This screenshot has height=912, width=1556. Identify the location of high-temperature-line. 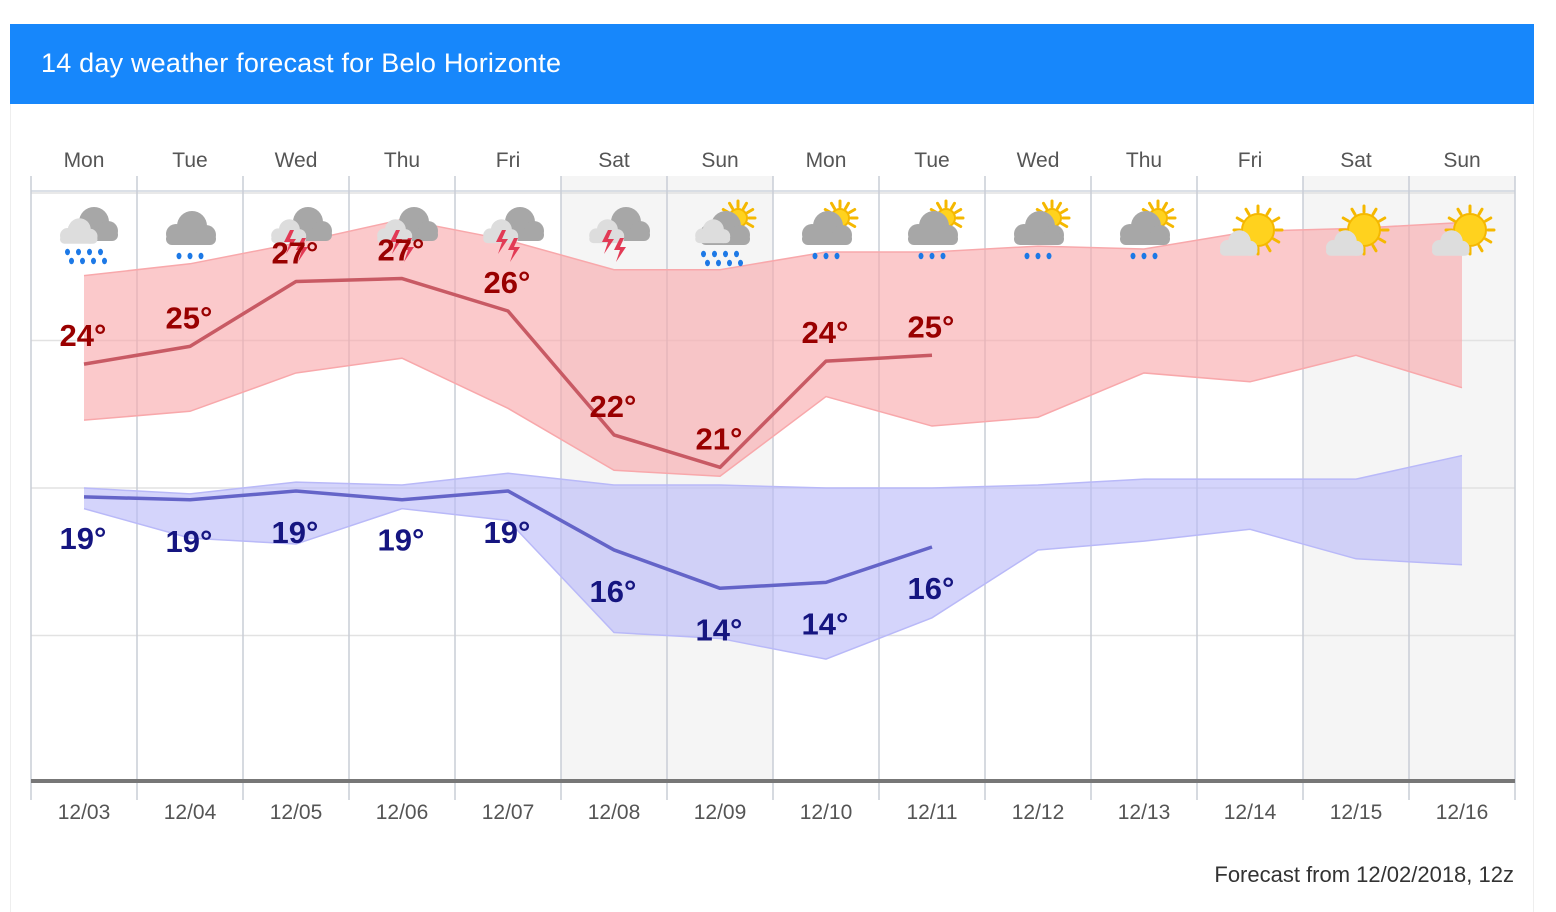
(508, 373).